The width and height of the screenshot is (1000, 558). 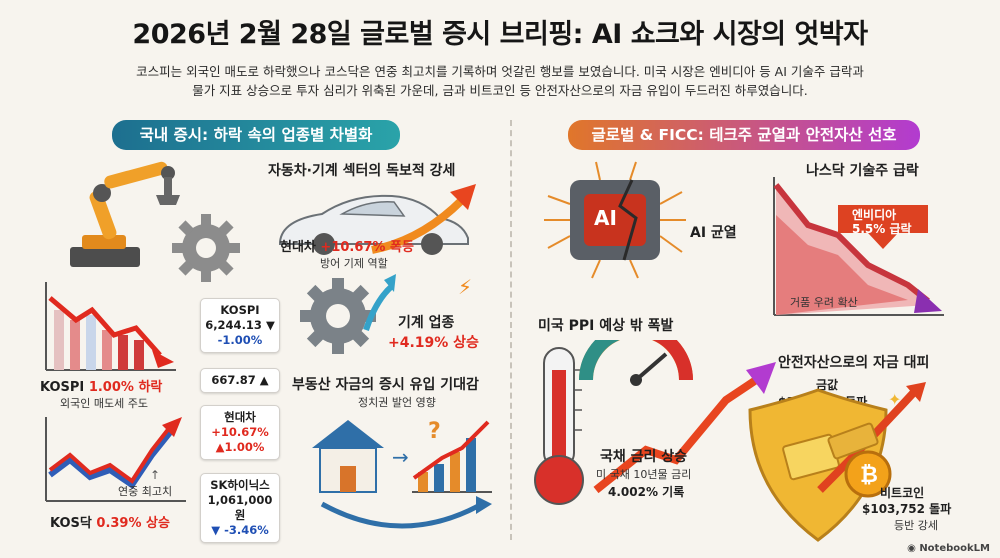 I want to click on machine-name: 기계 업종, so click(x=426, y=323).